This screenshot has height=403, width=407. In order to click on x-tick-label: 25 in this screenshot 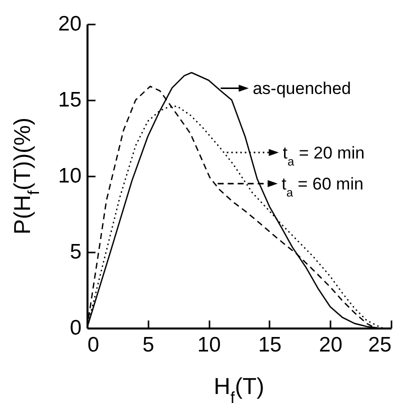, I will do `click(380, 345)`.